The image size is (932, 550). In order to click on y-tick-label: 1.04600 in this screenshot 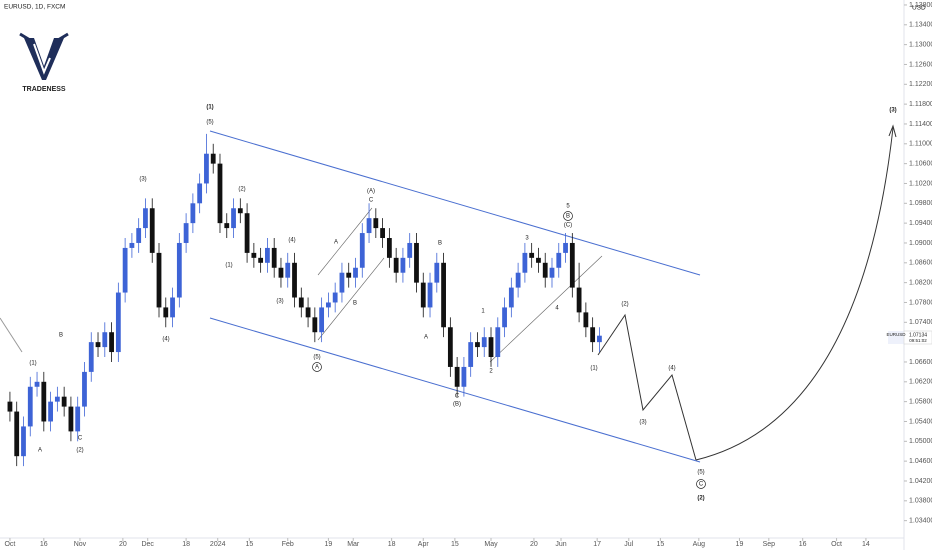, I will do `click(920, 461)`.